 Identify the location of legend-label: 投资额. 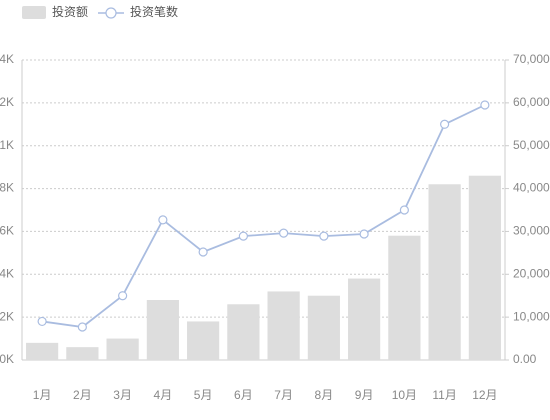
(70, 11).